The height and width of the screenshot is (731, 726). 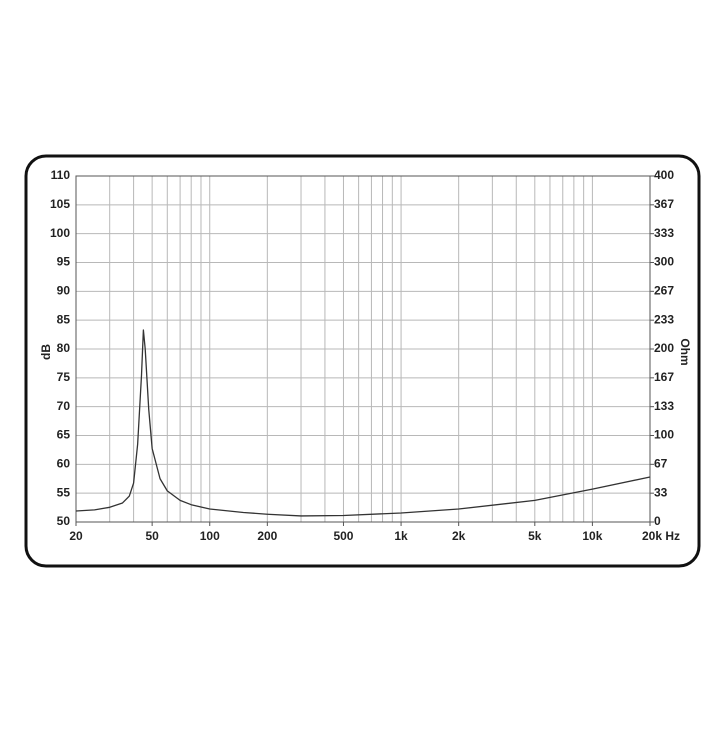 What do you see at coordinates (664, 291) in the screenshot?
I see `y2-tick-label: 267` at bounding box center [664, 291].